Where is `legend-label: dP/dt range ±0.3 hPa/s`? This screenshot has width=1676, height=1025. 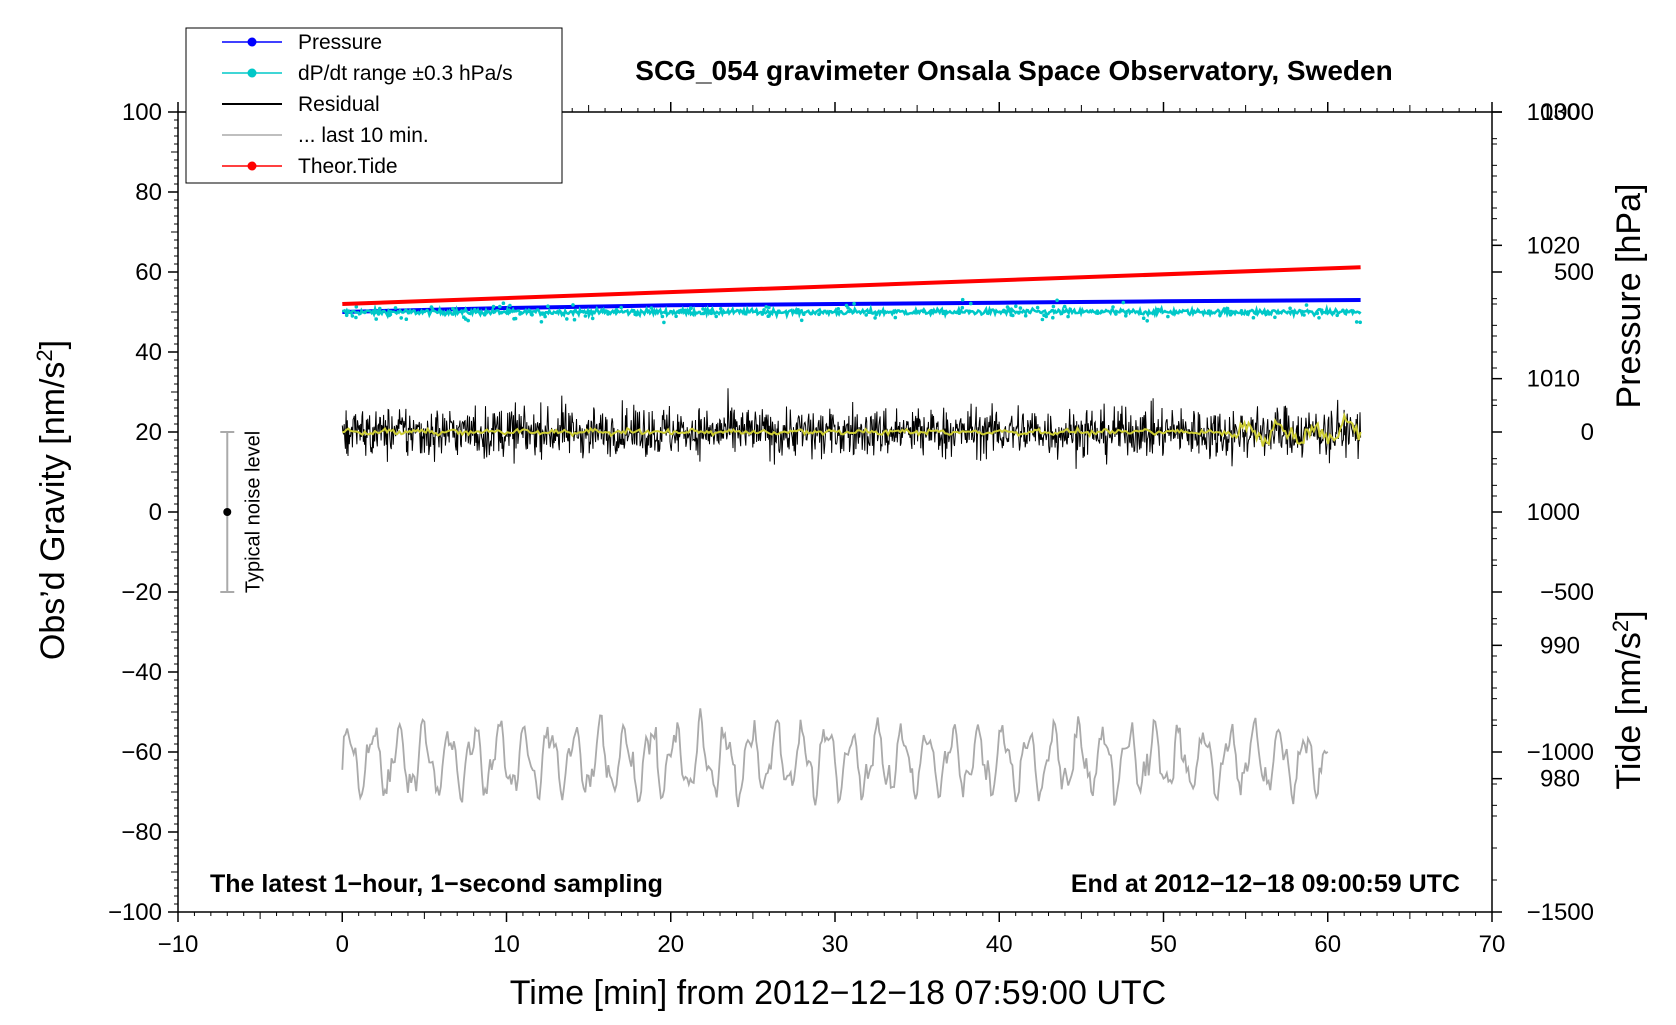 legend-label: dP/dt range ±0.3 hPa/s is located at coordinates (405, 73).